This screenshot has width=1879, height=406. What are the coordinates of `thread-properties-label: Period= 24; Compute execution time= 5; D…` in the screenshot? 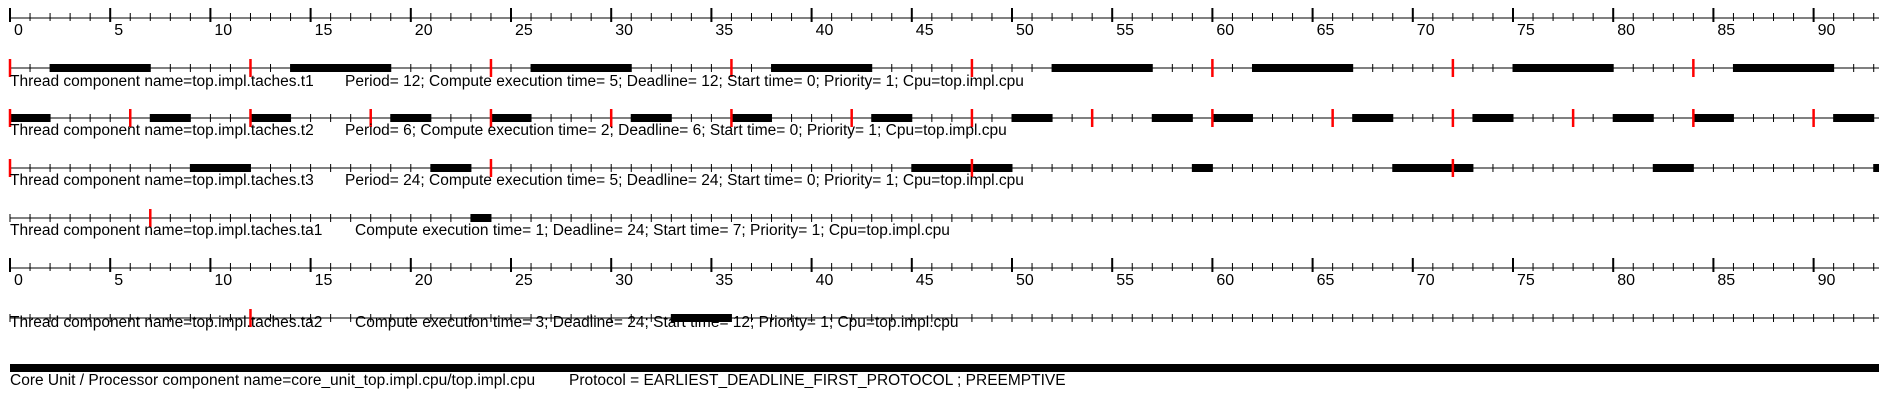 It's located at (684, 180).